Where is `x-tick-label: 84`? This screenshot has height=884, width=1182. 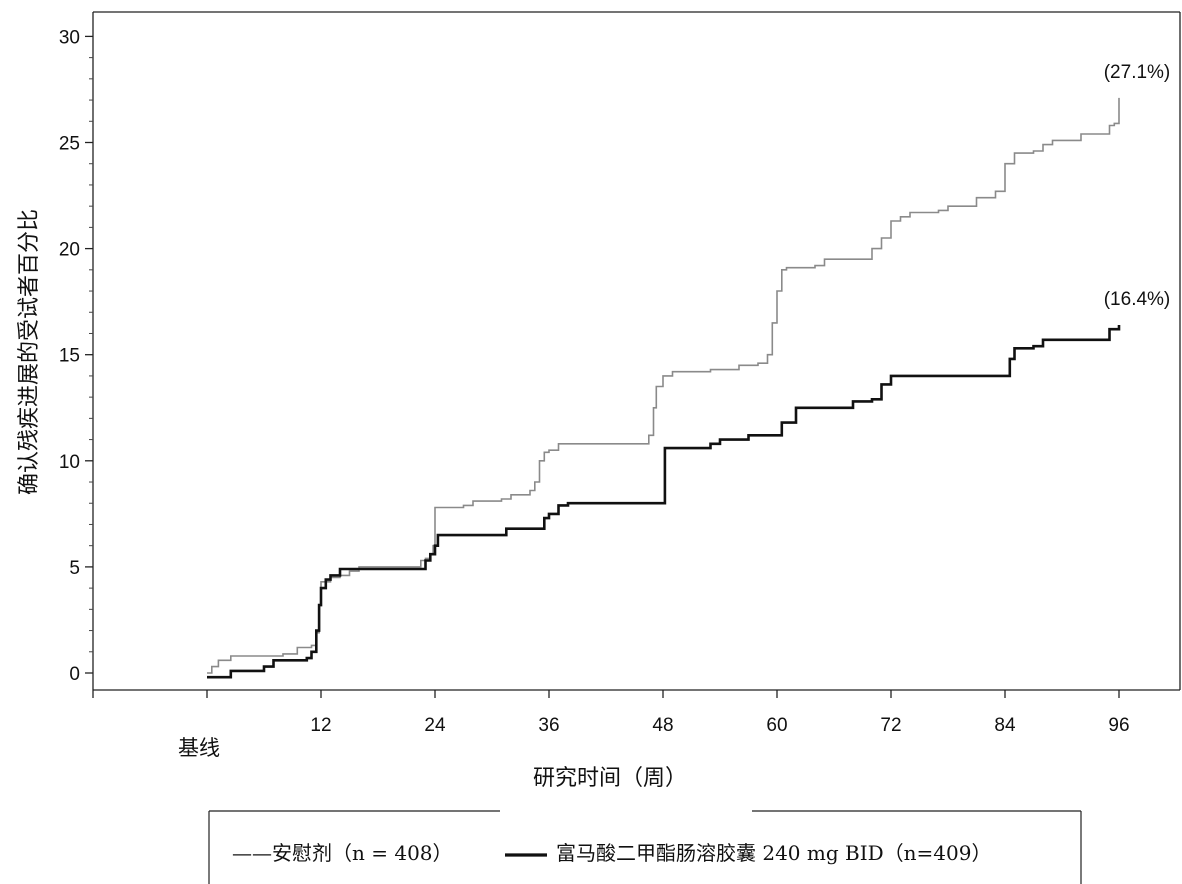
x-tick-label: 84 is located at coordinates (1005, 725).